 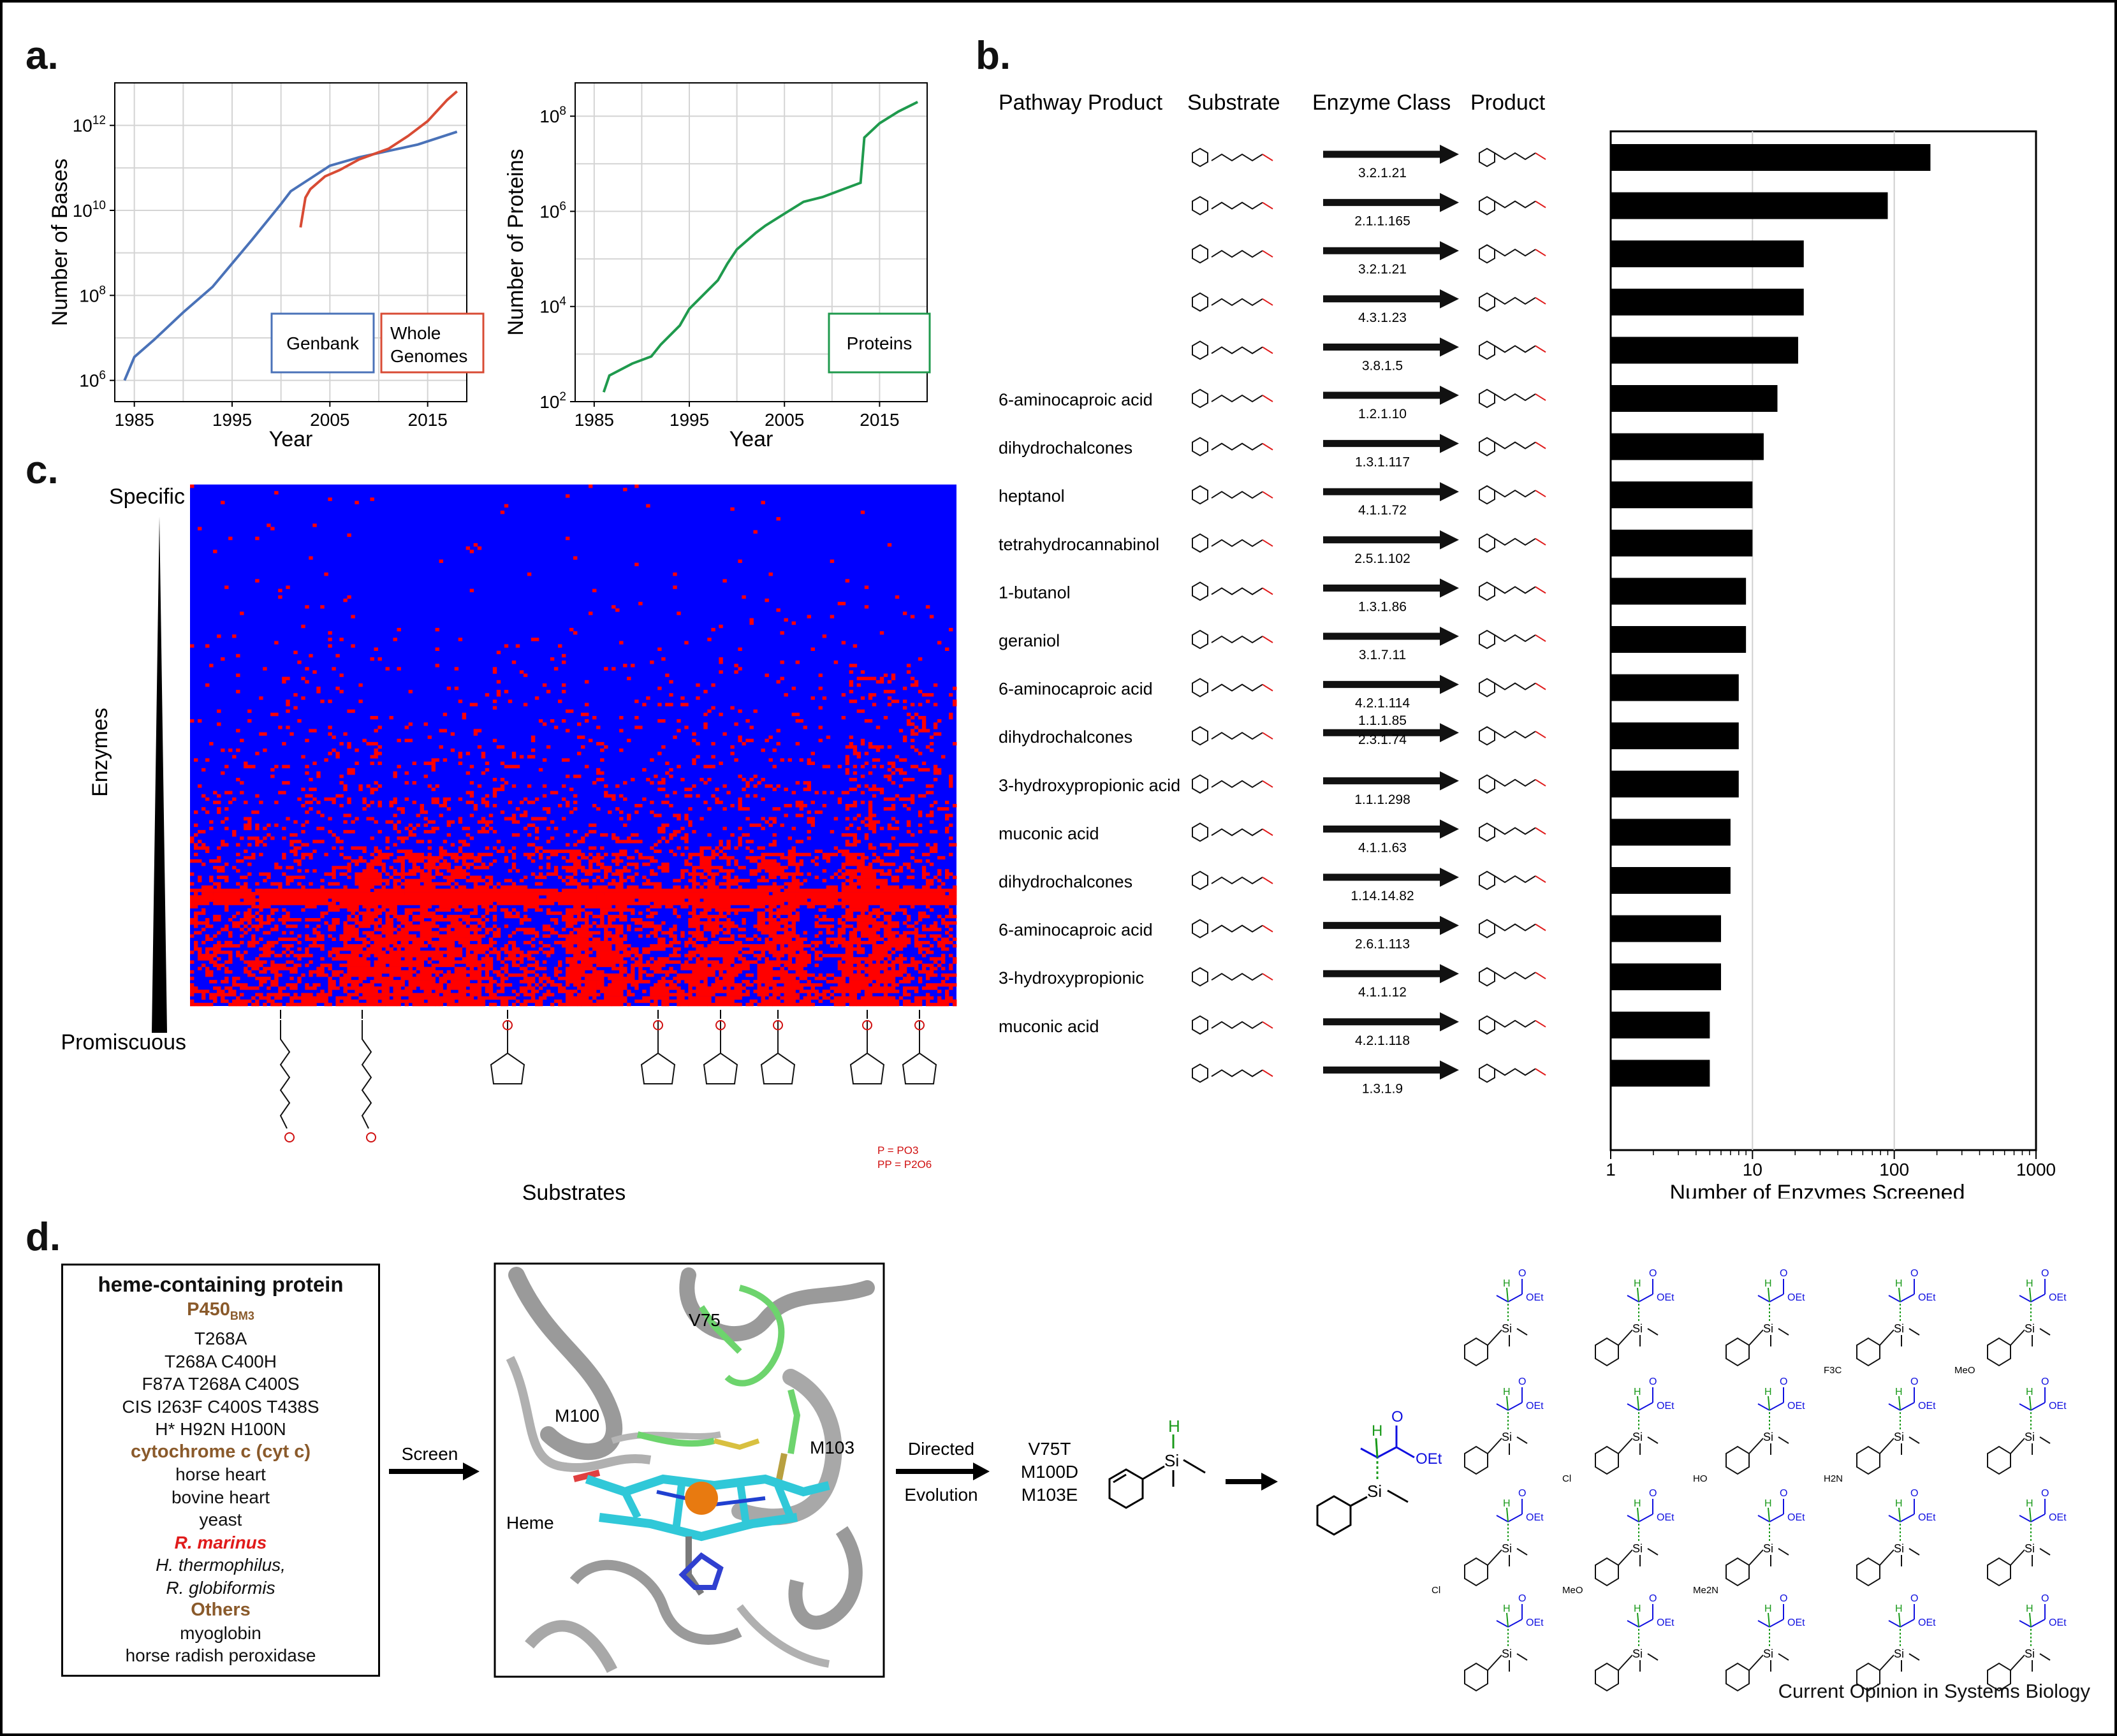 What do you see at coordinates (1512, 254) in the screenshot?
I see `product-structure` at bounding box center [1512, 254].